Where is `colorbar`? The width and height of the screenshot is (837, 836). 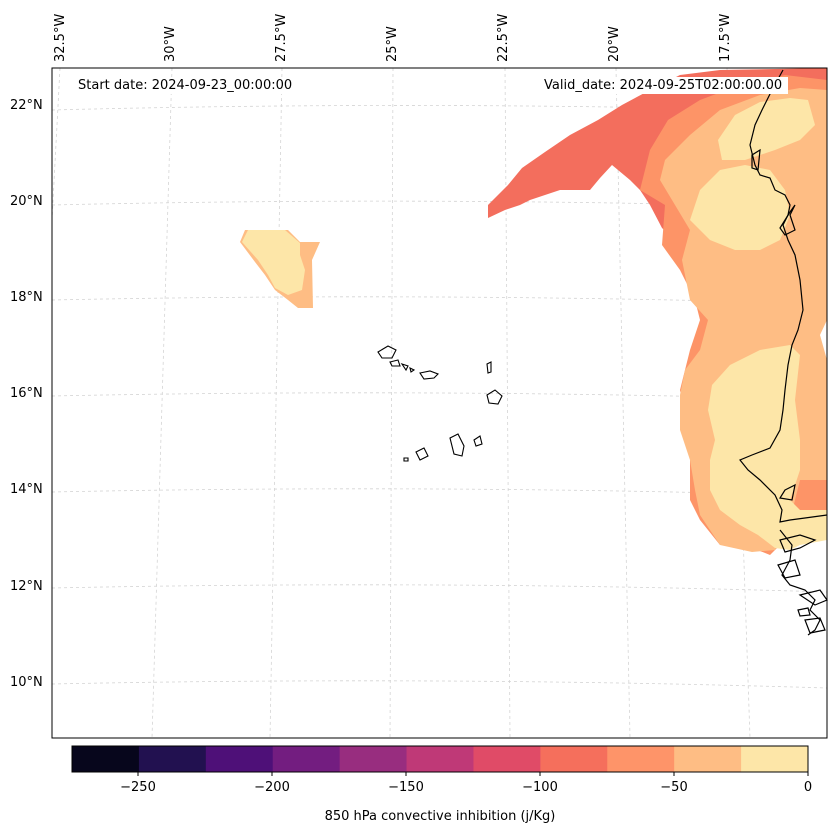
colorbar is located at coordinates (440, 760).